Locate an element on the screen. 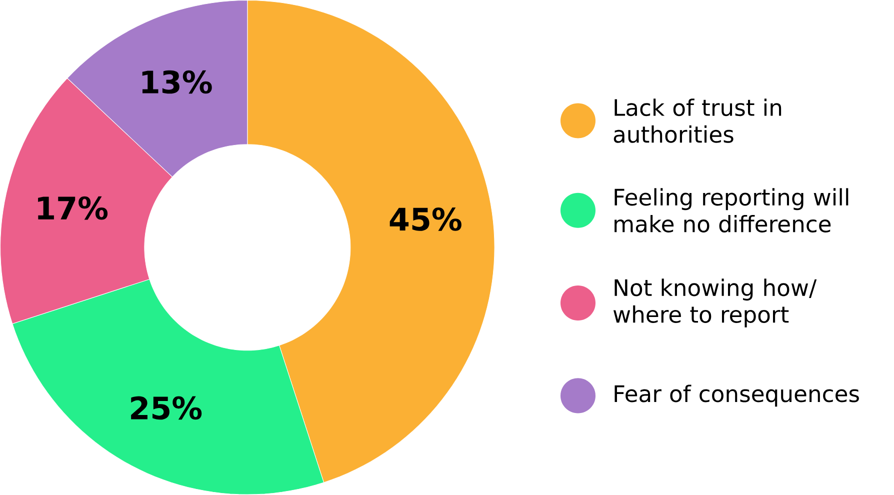 The height and width of the screenshot is (495, 894). data-label: 13% is located at coordinates (177, 82).